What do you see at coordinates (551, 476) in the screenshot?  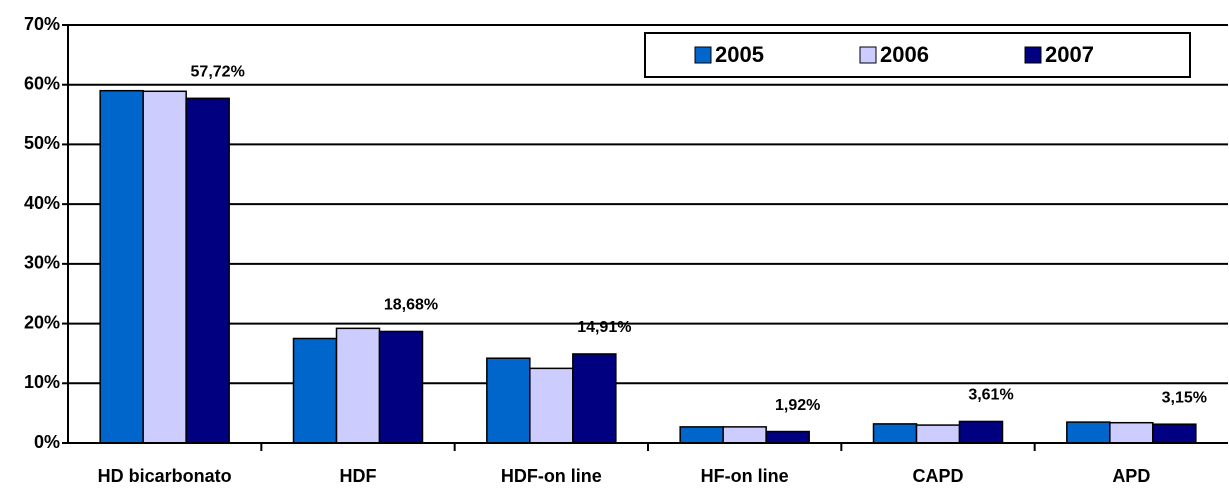 I see `x-tick-label: HDF-on line` at bounding box center [551, 476].